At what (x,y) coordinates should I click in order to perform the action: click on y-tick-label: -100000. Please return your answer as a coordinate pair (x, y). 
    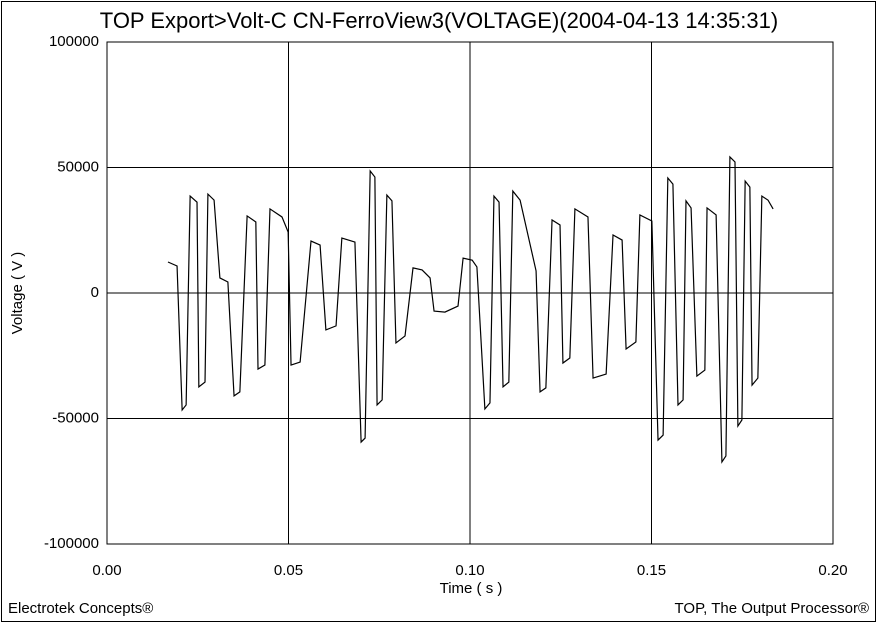
    Looking at the image, I should click on (71, 543).